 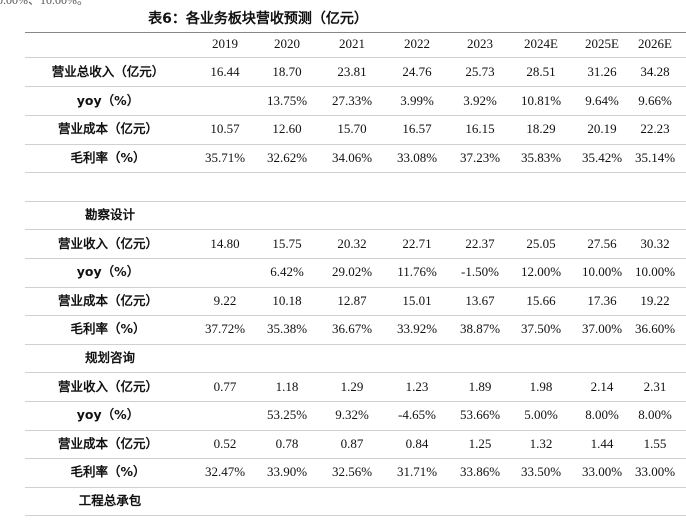 What do you see at coordinates (655, 386) in the screenshot?
I see `cell: 2.31` at bounding box center [655, 386].